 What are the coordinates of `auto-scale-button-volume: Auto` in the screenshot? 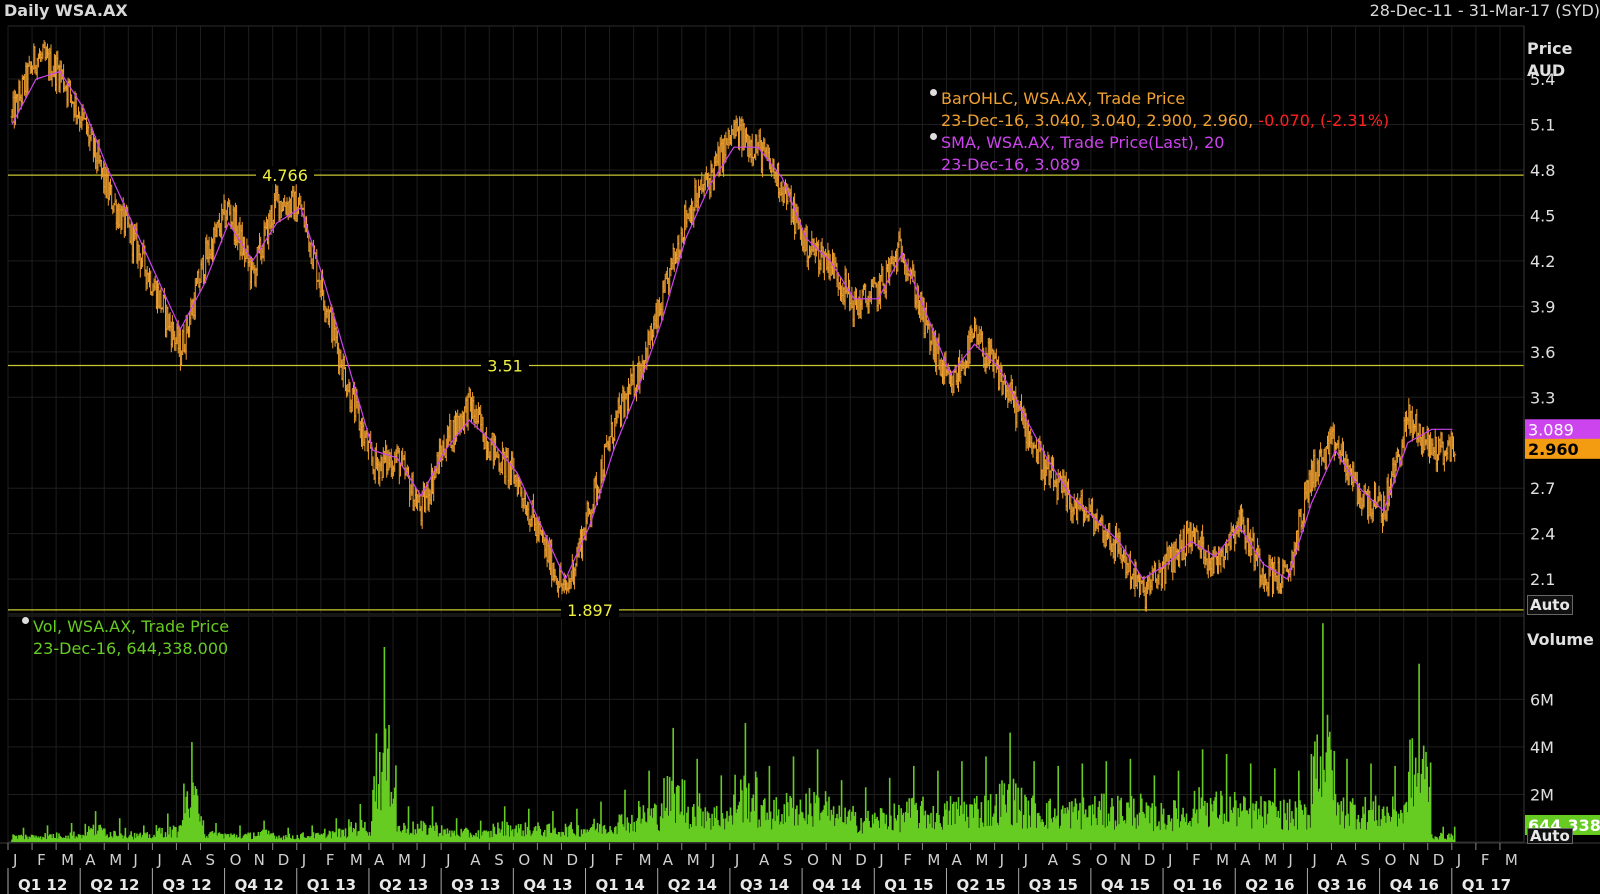 It's located at (1550, 836).